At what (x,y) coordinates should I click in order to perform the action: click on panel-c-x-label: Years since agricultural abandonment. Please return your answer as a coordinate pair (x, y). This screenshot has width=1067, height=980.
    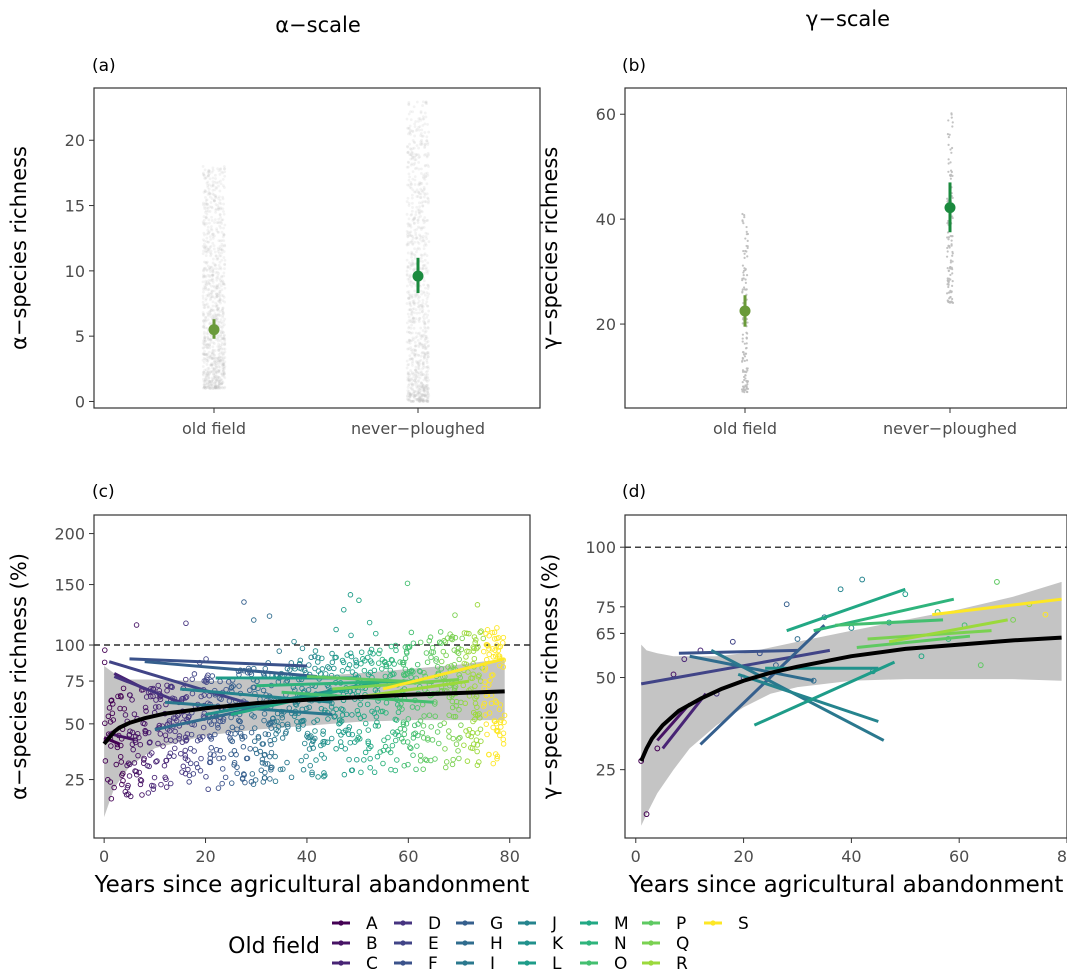
    Looking at the image, I should click on (312, 885).